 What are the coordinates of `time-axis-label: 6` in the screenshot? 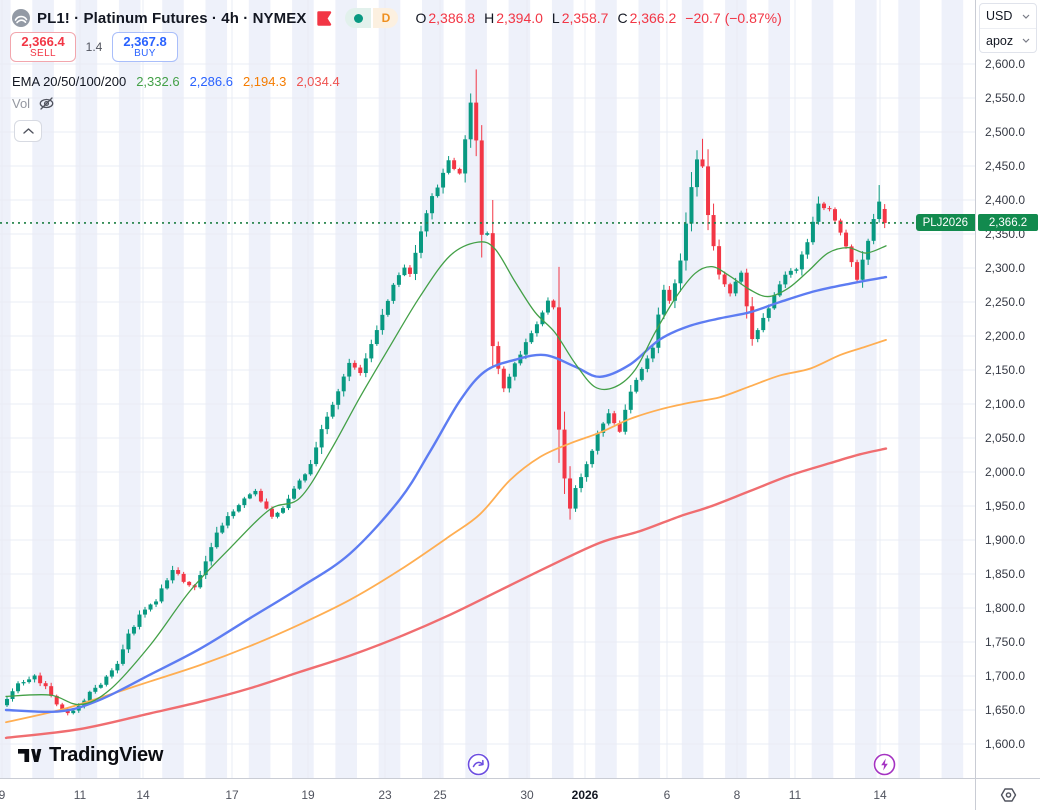 It's located at (667, 795).